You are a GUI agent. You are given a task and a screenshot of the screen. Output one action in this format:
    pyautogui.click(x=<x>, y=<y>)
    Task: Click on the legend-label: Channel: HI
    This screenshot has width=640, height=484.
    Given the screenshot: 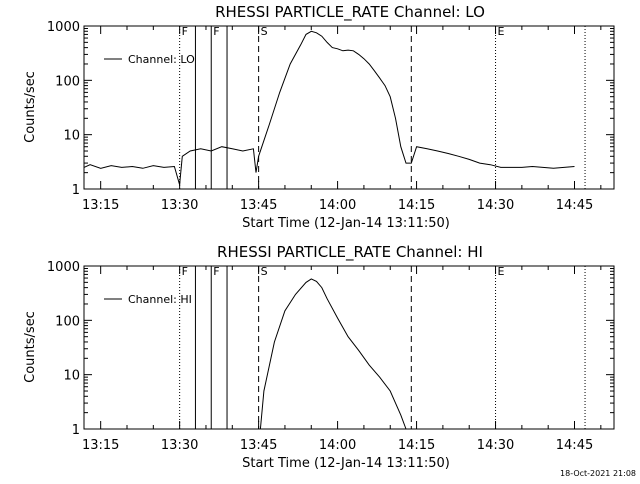 What is the action you would take?
    pyautogui.click(x=160, y=299)
    